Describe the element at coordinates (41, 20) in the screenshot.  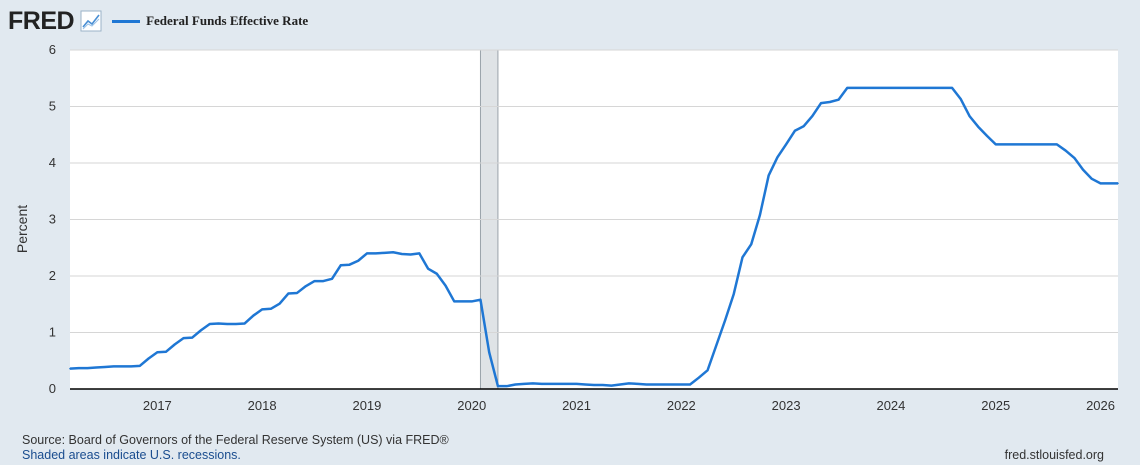
I see `fred-logo: FRED` at that location.